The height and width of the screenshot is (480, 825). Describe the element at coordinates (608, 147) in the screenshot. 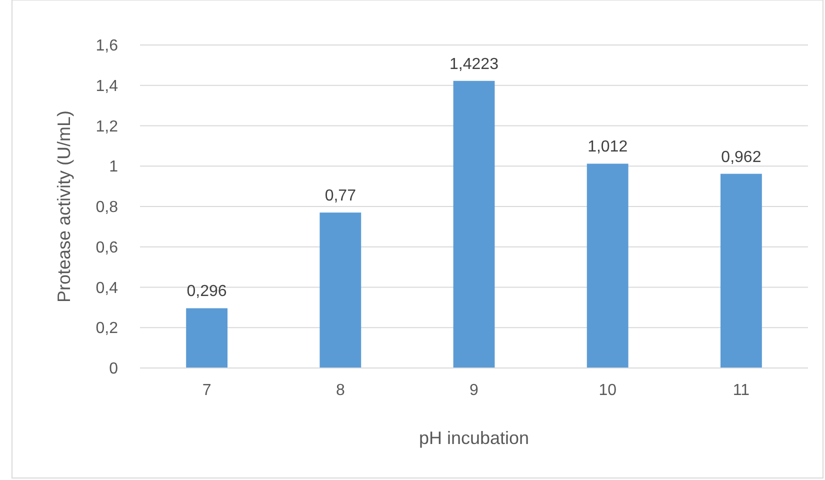

I see `data-label: 1,012` at that location.